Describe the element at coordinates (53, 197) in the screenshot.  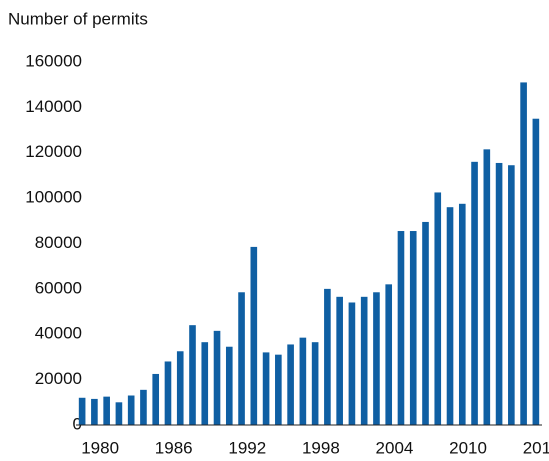
I see `y-tick-label: 100000` at that location.